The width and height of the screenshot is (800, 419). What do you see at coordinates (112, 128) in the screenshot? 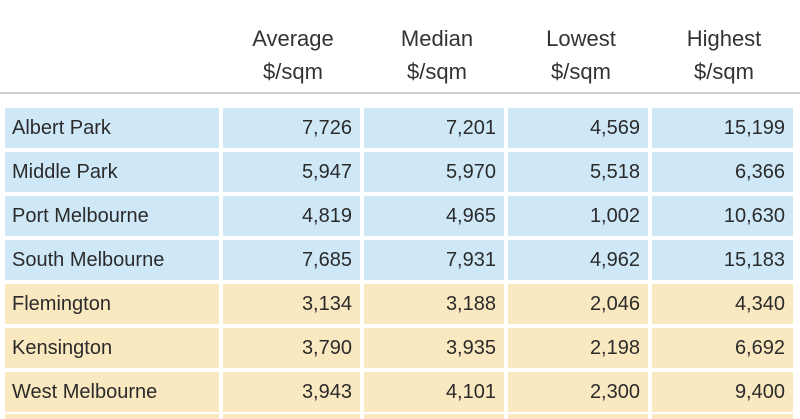
I see `suburb-label: Albert Park` at bounding box center [112, 128].